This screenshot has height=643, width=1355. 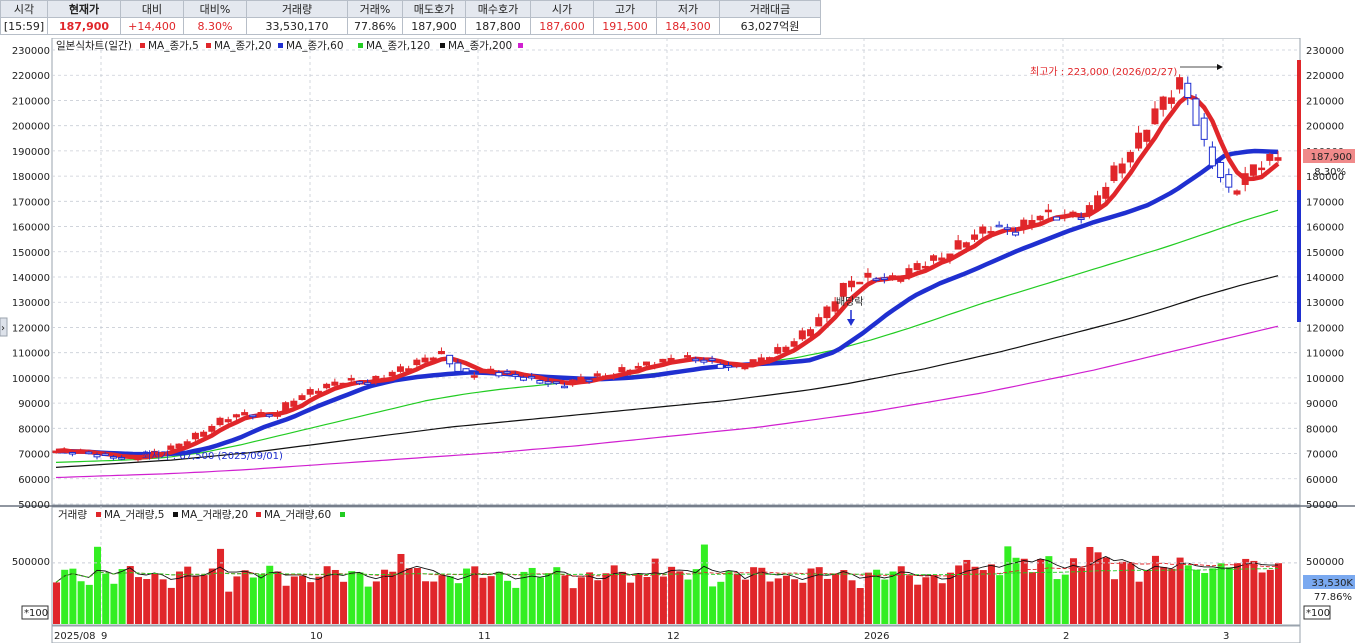 I want to click on volume-tick-right: 500000, so click(x=1325, y=562).